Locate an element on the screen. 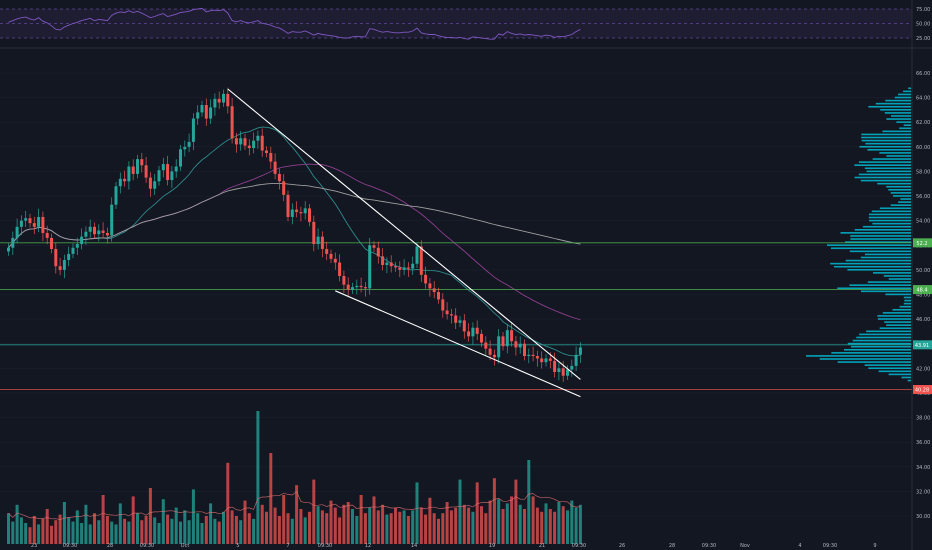 Image resolution: width=932 pixels, height=550 pixels. time-tick-label: Nov is located at coordinates (745, 546).